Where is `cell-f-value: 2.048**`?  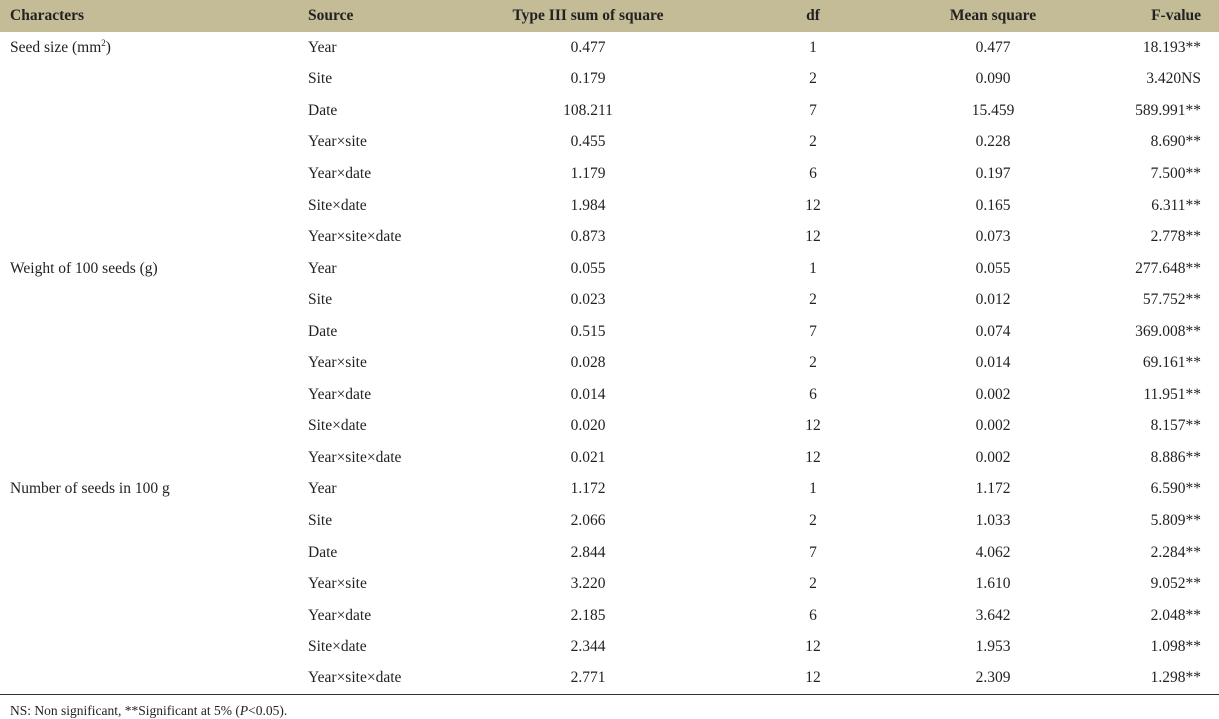
cell-f-value: 2.048** is located at coordinates (1175, 615).